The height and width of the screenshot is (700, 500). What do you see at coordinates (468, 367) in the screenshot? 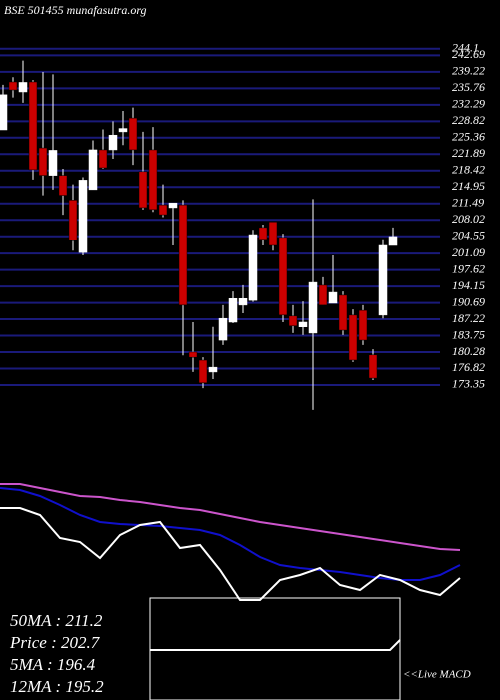
I see `y-tick-label: 176.82` at bounding box center [468, 367].